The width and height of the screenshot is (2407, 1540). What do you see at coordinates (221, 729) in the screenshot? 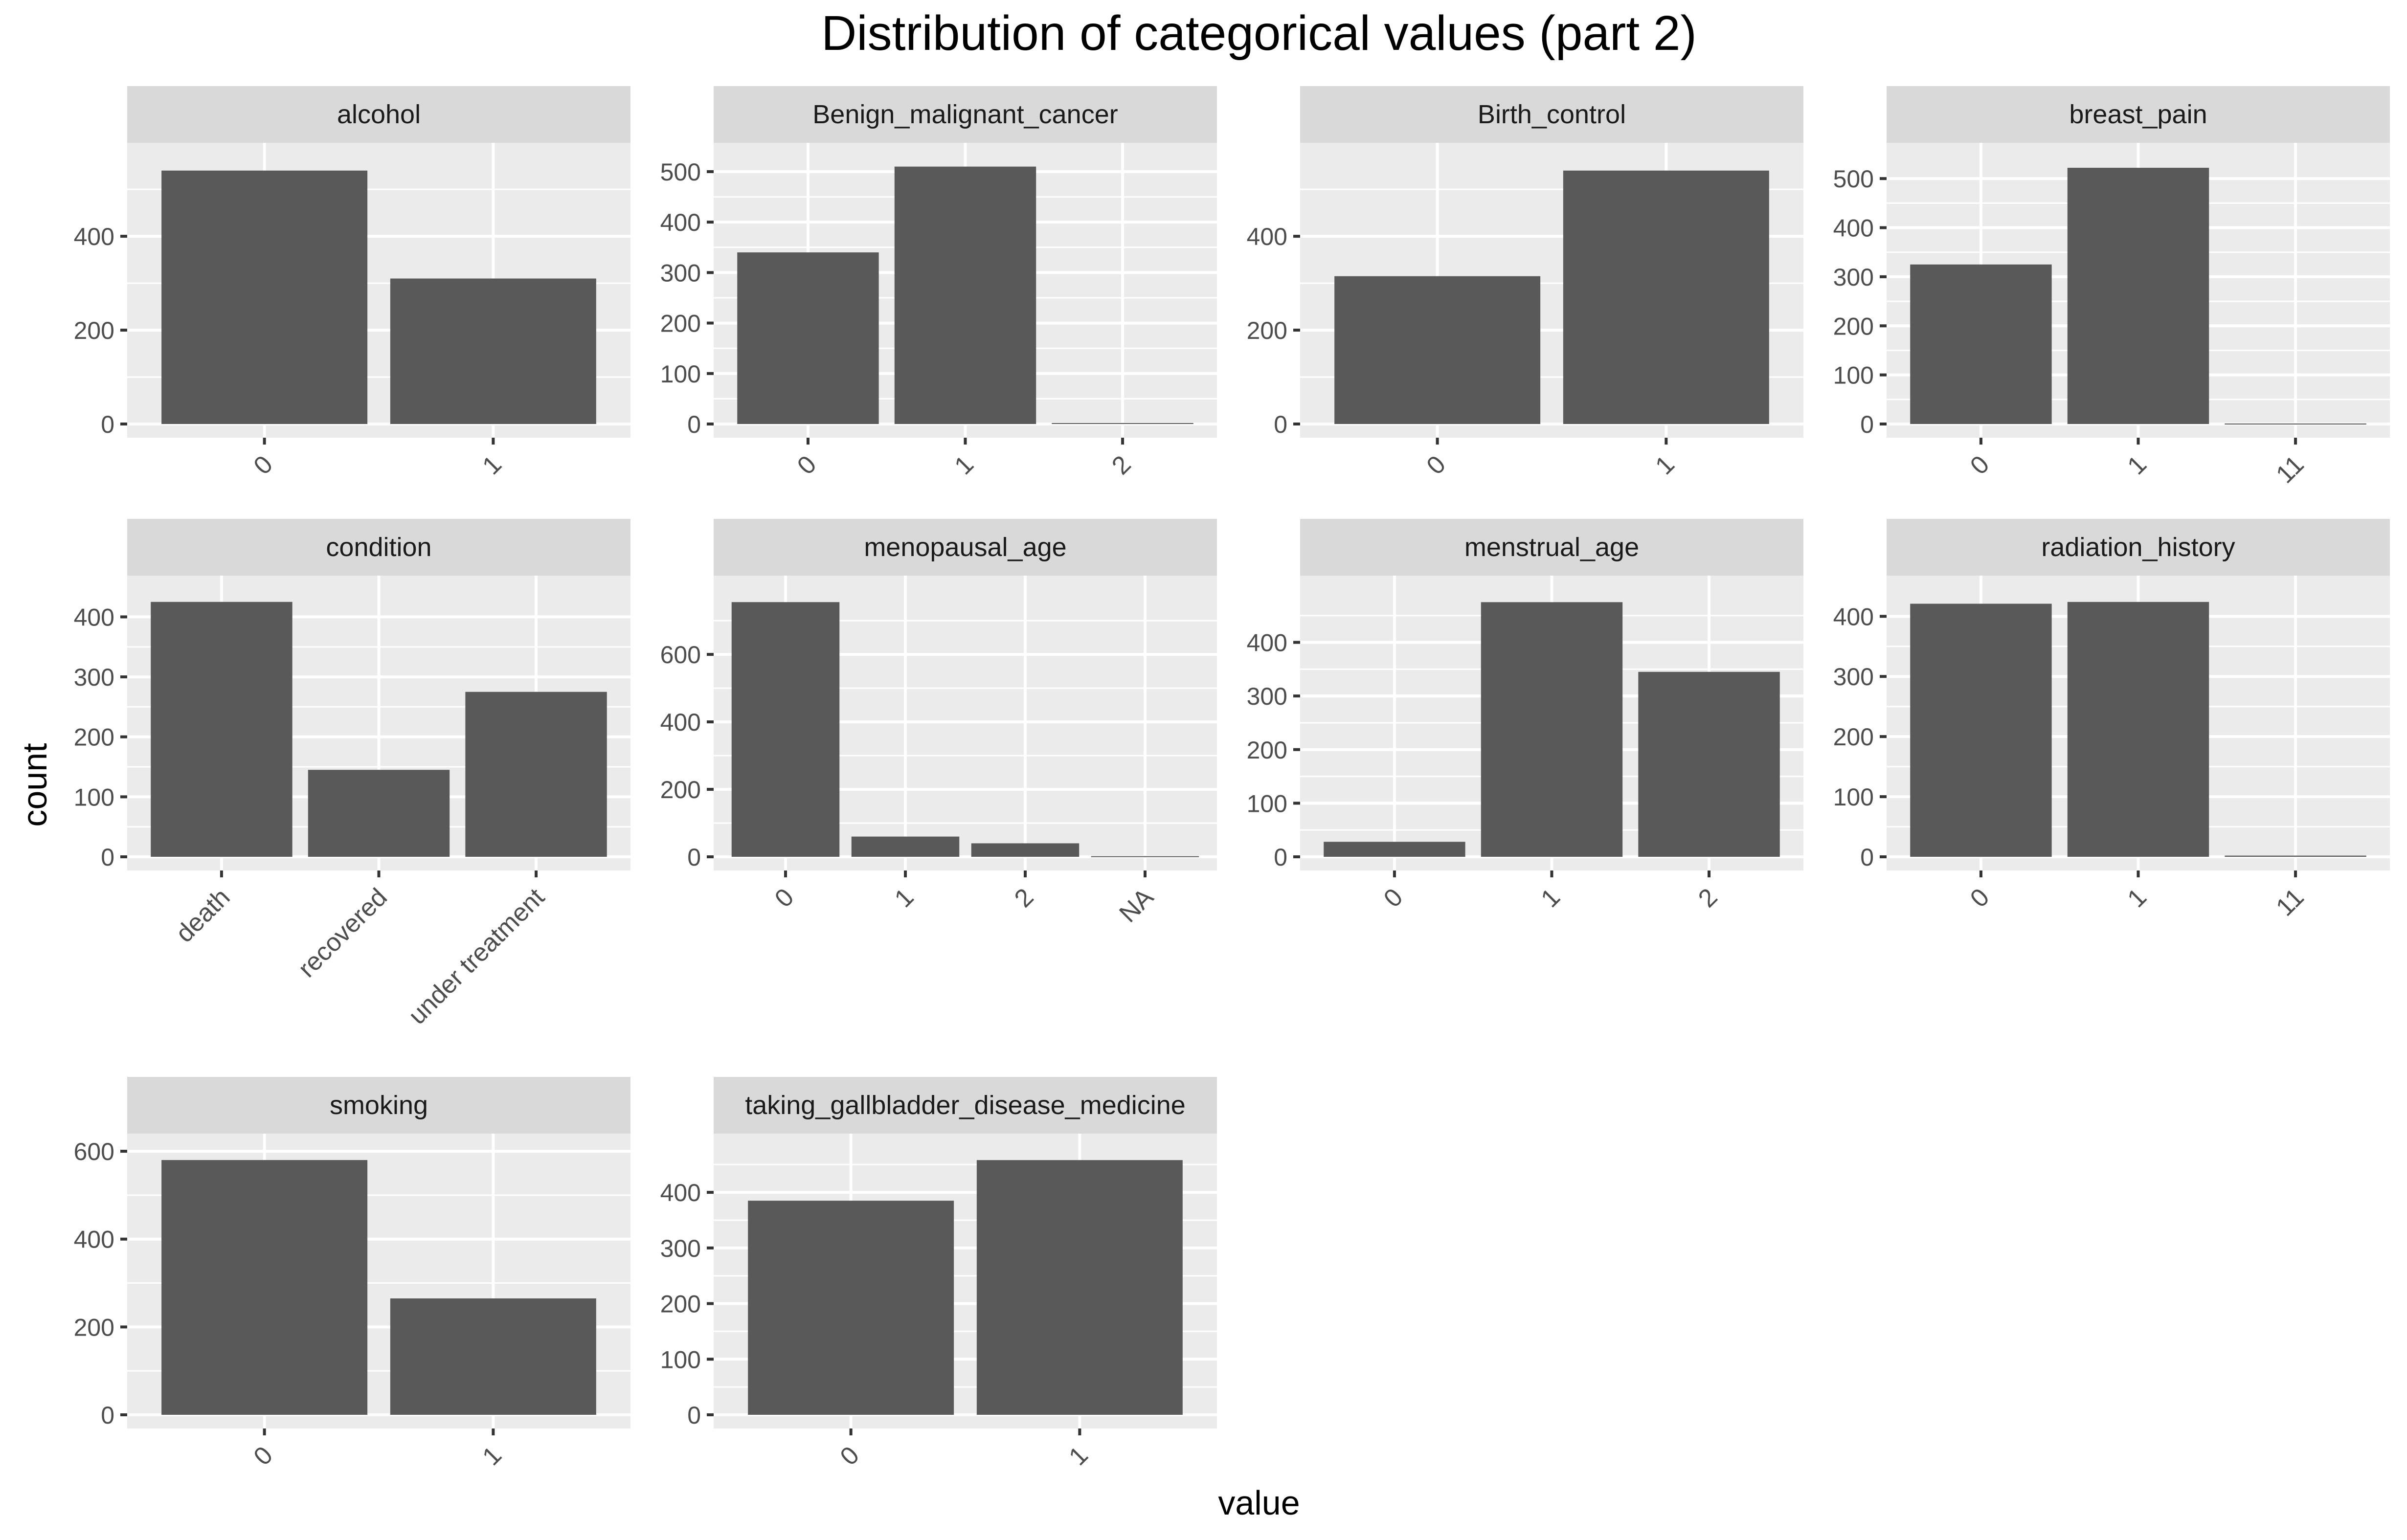
I see `bar-condition-death` at bounding box center [221, 729].